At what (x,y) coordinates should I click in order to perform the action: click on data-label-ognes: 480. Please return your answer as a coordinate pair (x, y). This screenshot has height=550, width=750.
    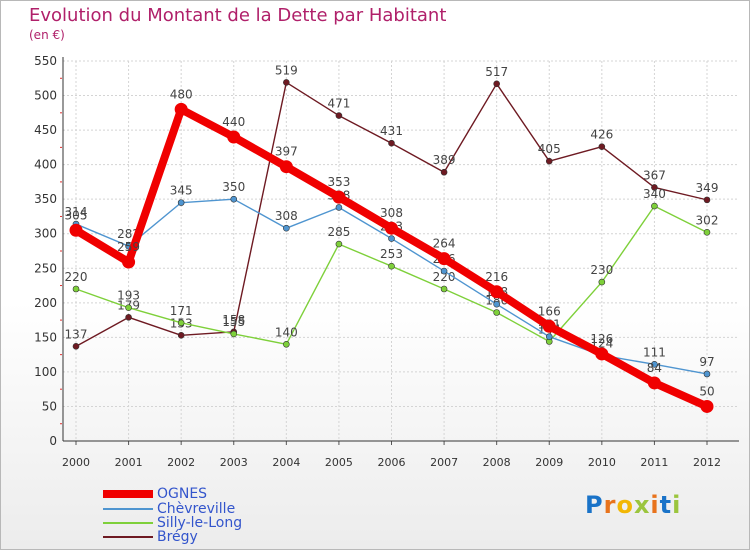
    Looking at the image, I should click on (181, 94).